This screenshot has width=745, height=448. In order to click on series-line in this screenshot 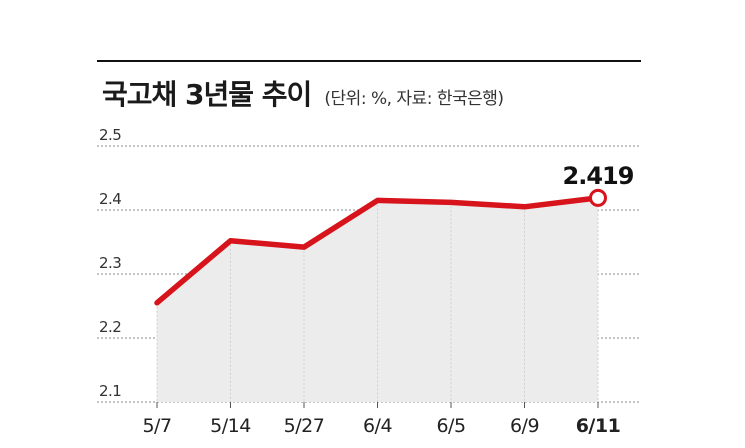, I will do `click(377, 250)`.